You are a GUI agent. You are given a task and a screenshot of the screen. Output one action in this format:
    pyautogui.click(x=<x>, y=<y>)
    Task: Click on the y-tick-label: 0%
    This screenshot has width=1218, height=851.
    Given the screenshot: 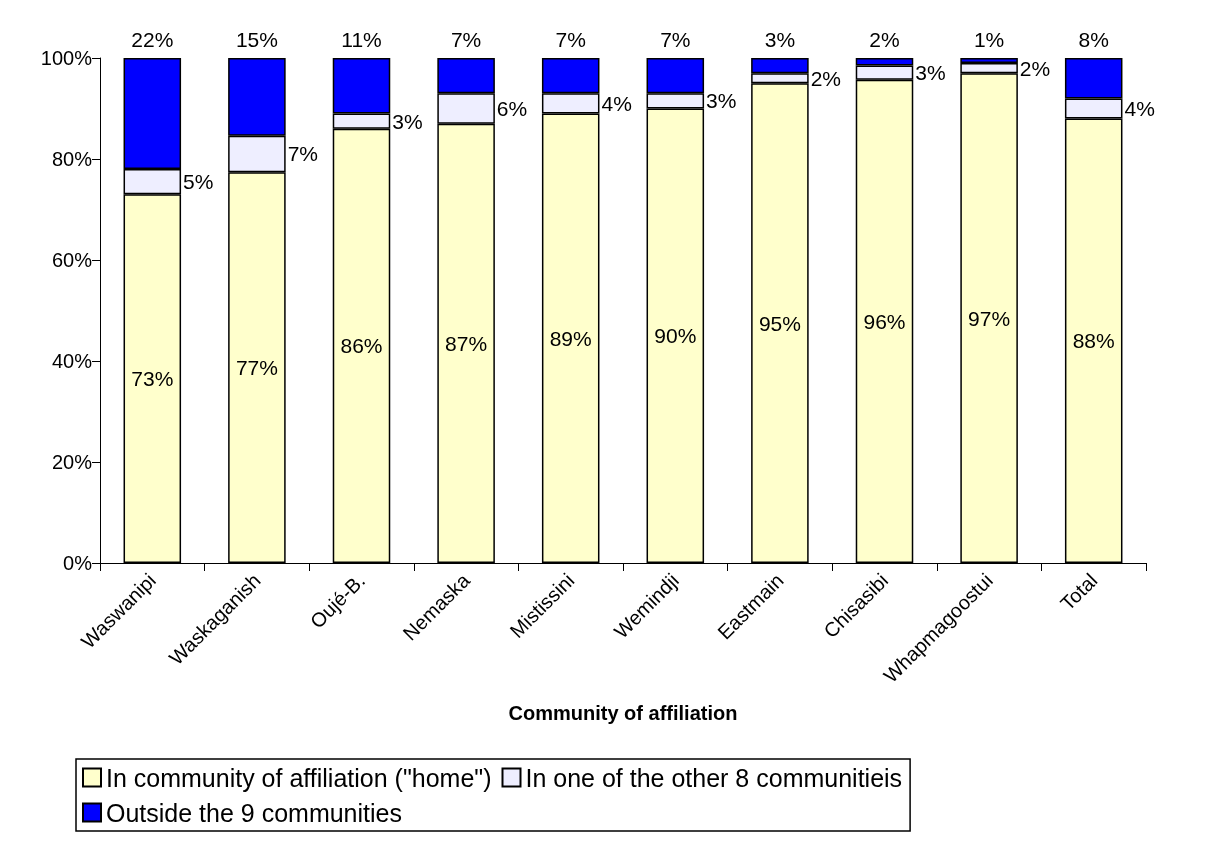 What is the action you would take?
    pyautogui.click(x=78, y=563)
    